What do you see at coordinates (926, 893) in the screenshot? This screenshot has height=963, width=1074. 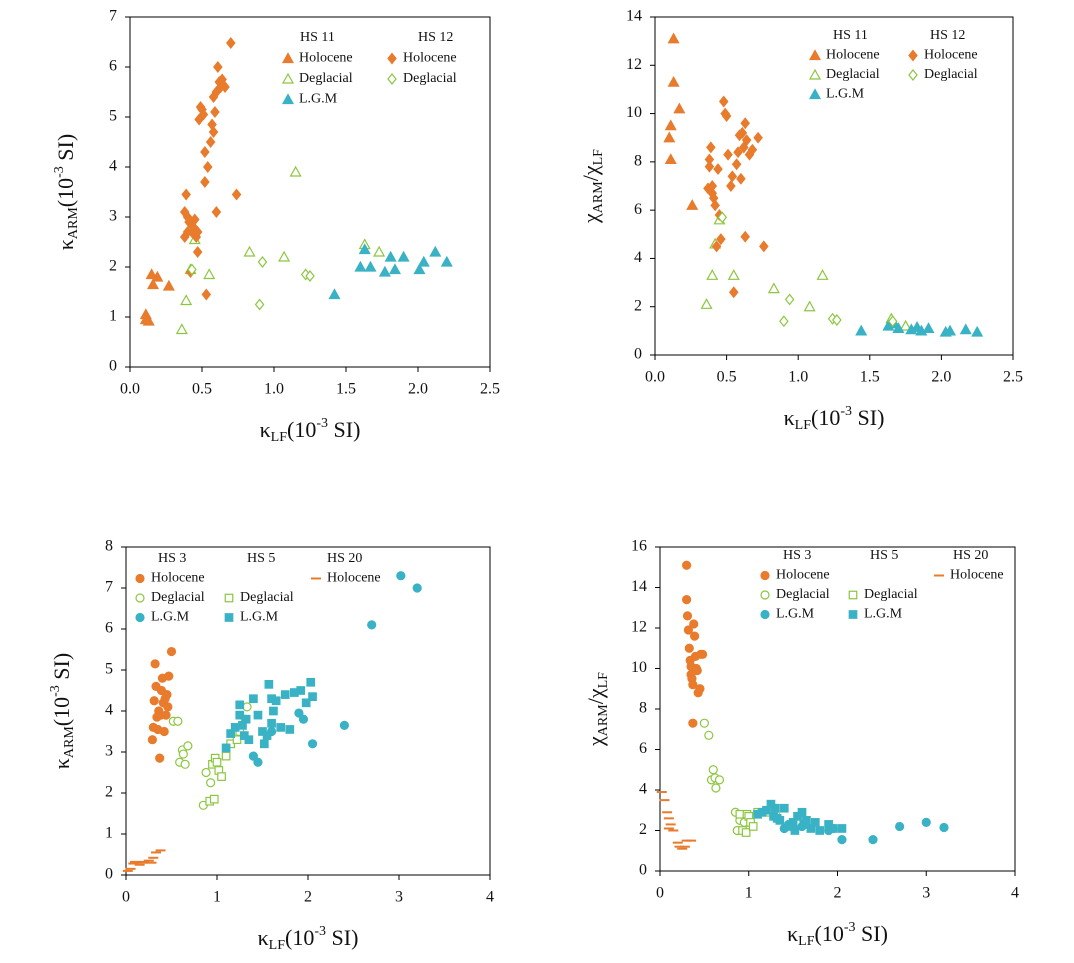 I see `x-tick-label: 3` at bounding box center [926, 893].